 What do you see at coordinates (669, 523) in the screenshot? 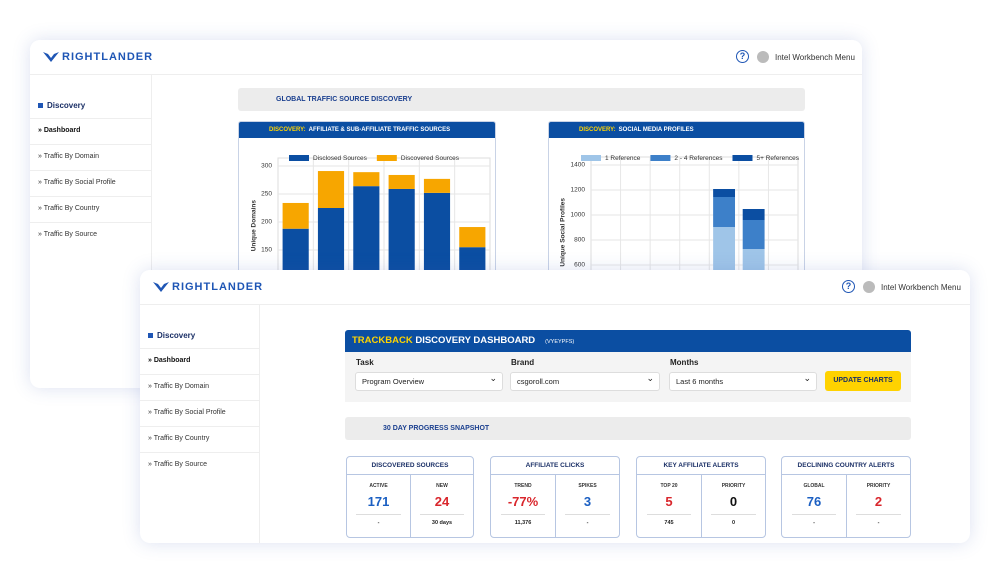
I see `metric-sub: 745` at bounding box center [669, 523].